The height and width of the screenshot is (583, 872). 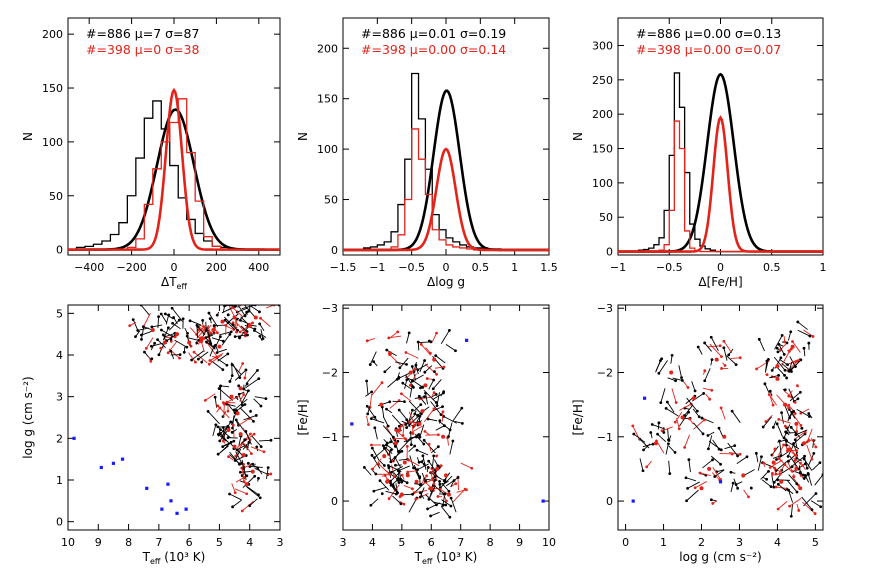 What do you see at coordinates (216, 267) in the screenshot?
I see `x-tick-label: 200` at bounding box center [216, 267].